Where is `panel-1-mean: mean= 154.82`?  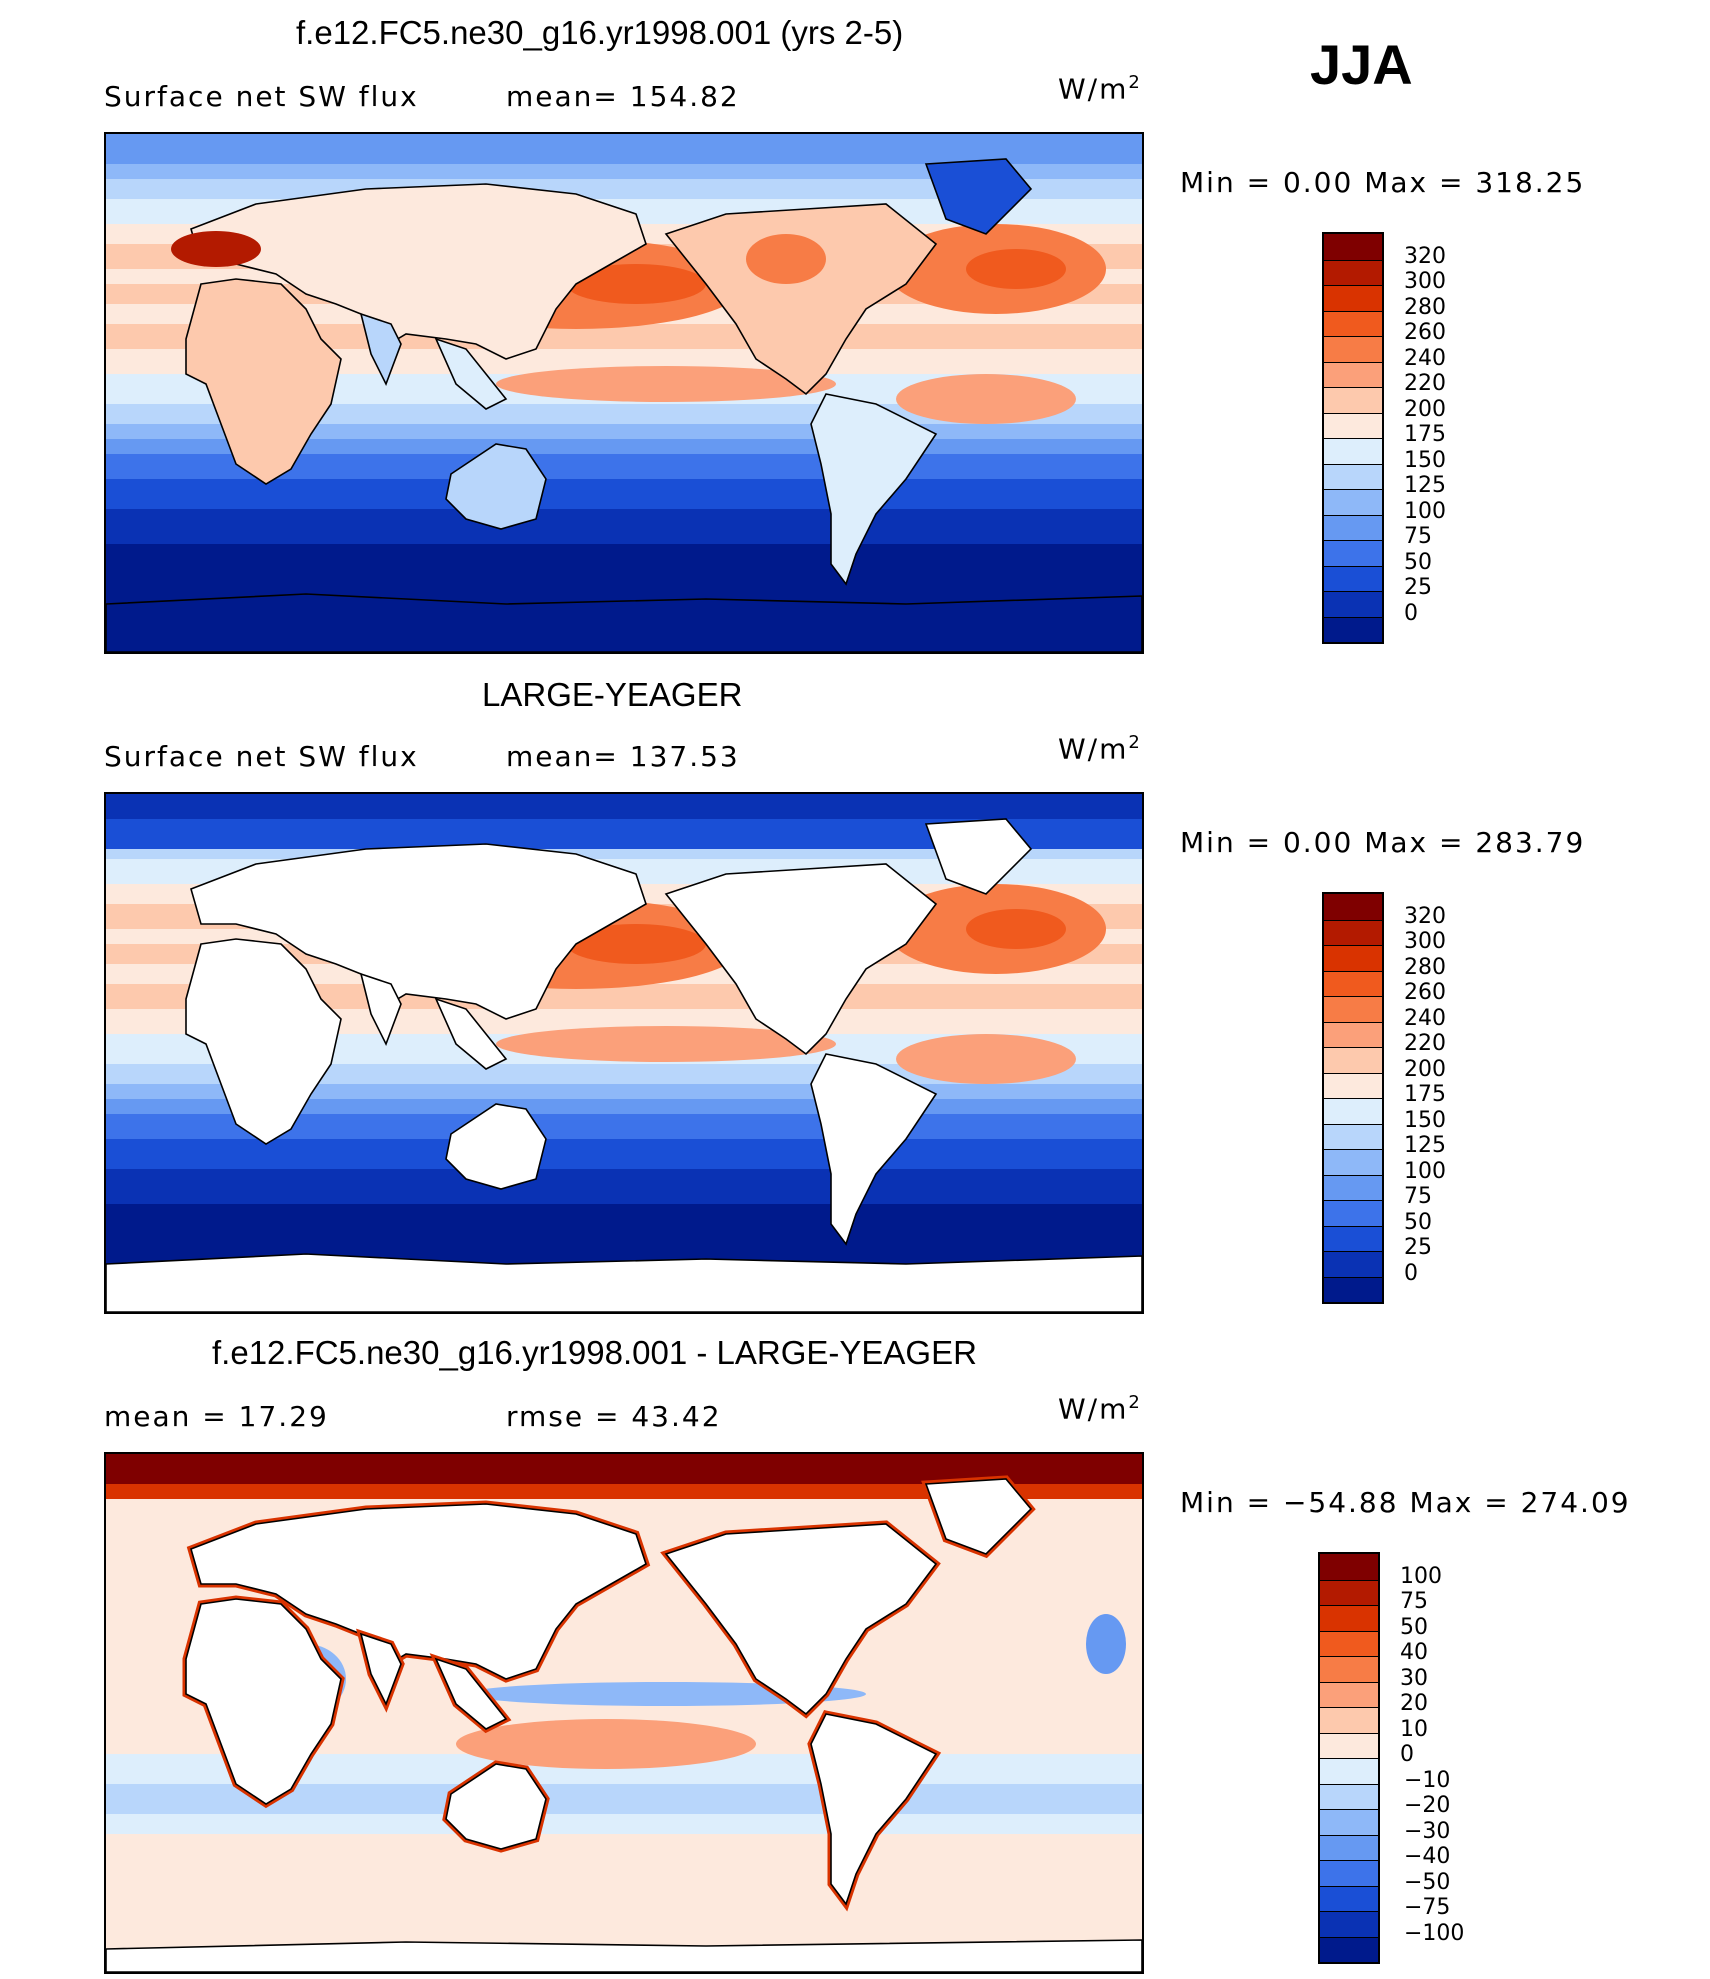
panel-1-mean: mean= 154.82 is located at coordinates (623, 96).